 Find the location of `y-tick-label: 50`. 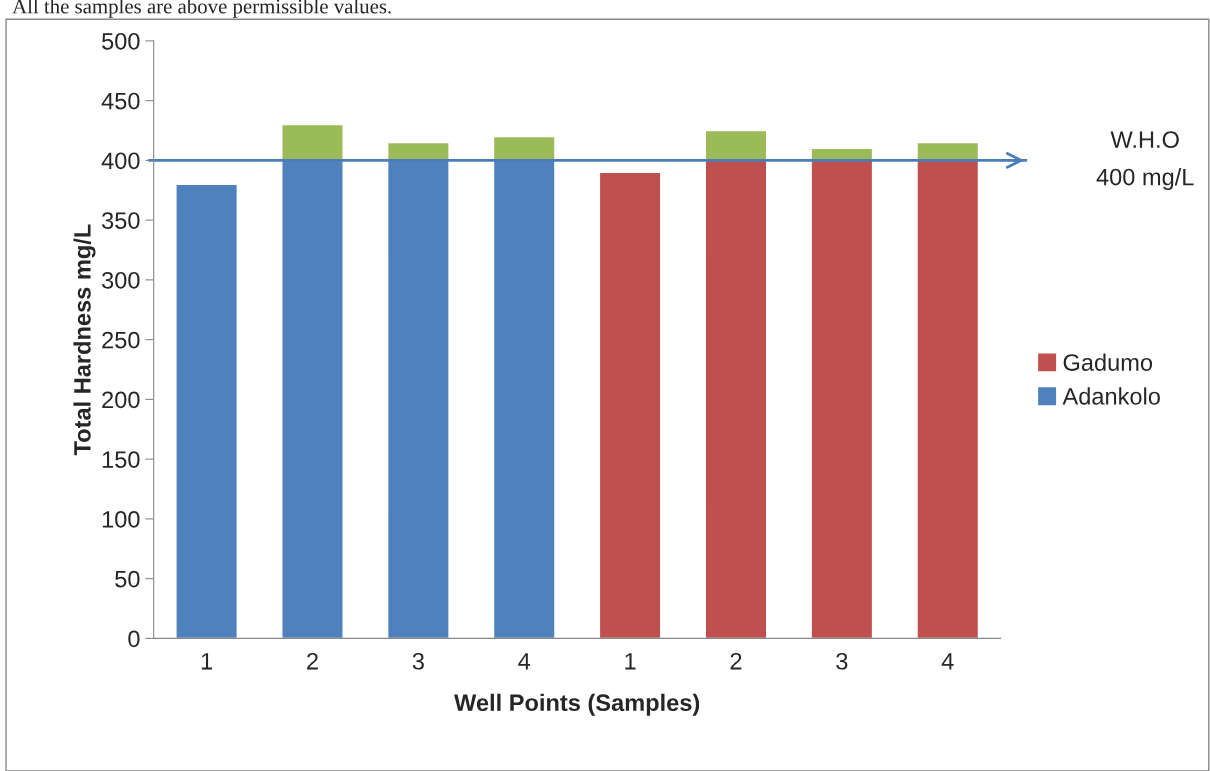

y-tick-label: 50 is located at coordinates (127, 579).